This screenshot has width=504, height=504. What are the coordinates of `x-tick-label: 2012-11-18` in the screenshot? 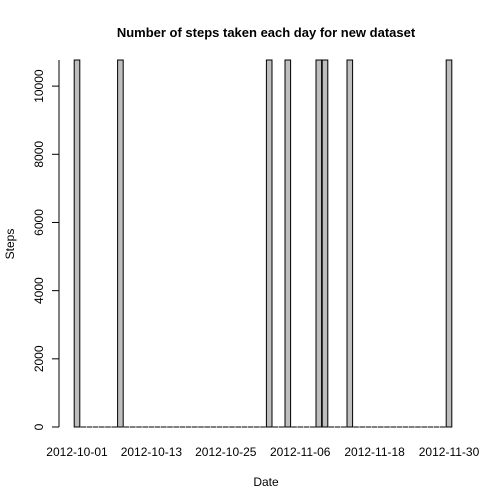 It's located at (374, 452).